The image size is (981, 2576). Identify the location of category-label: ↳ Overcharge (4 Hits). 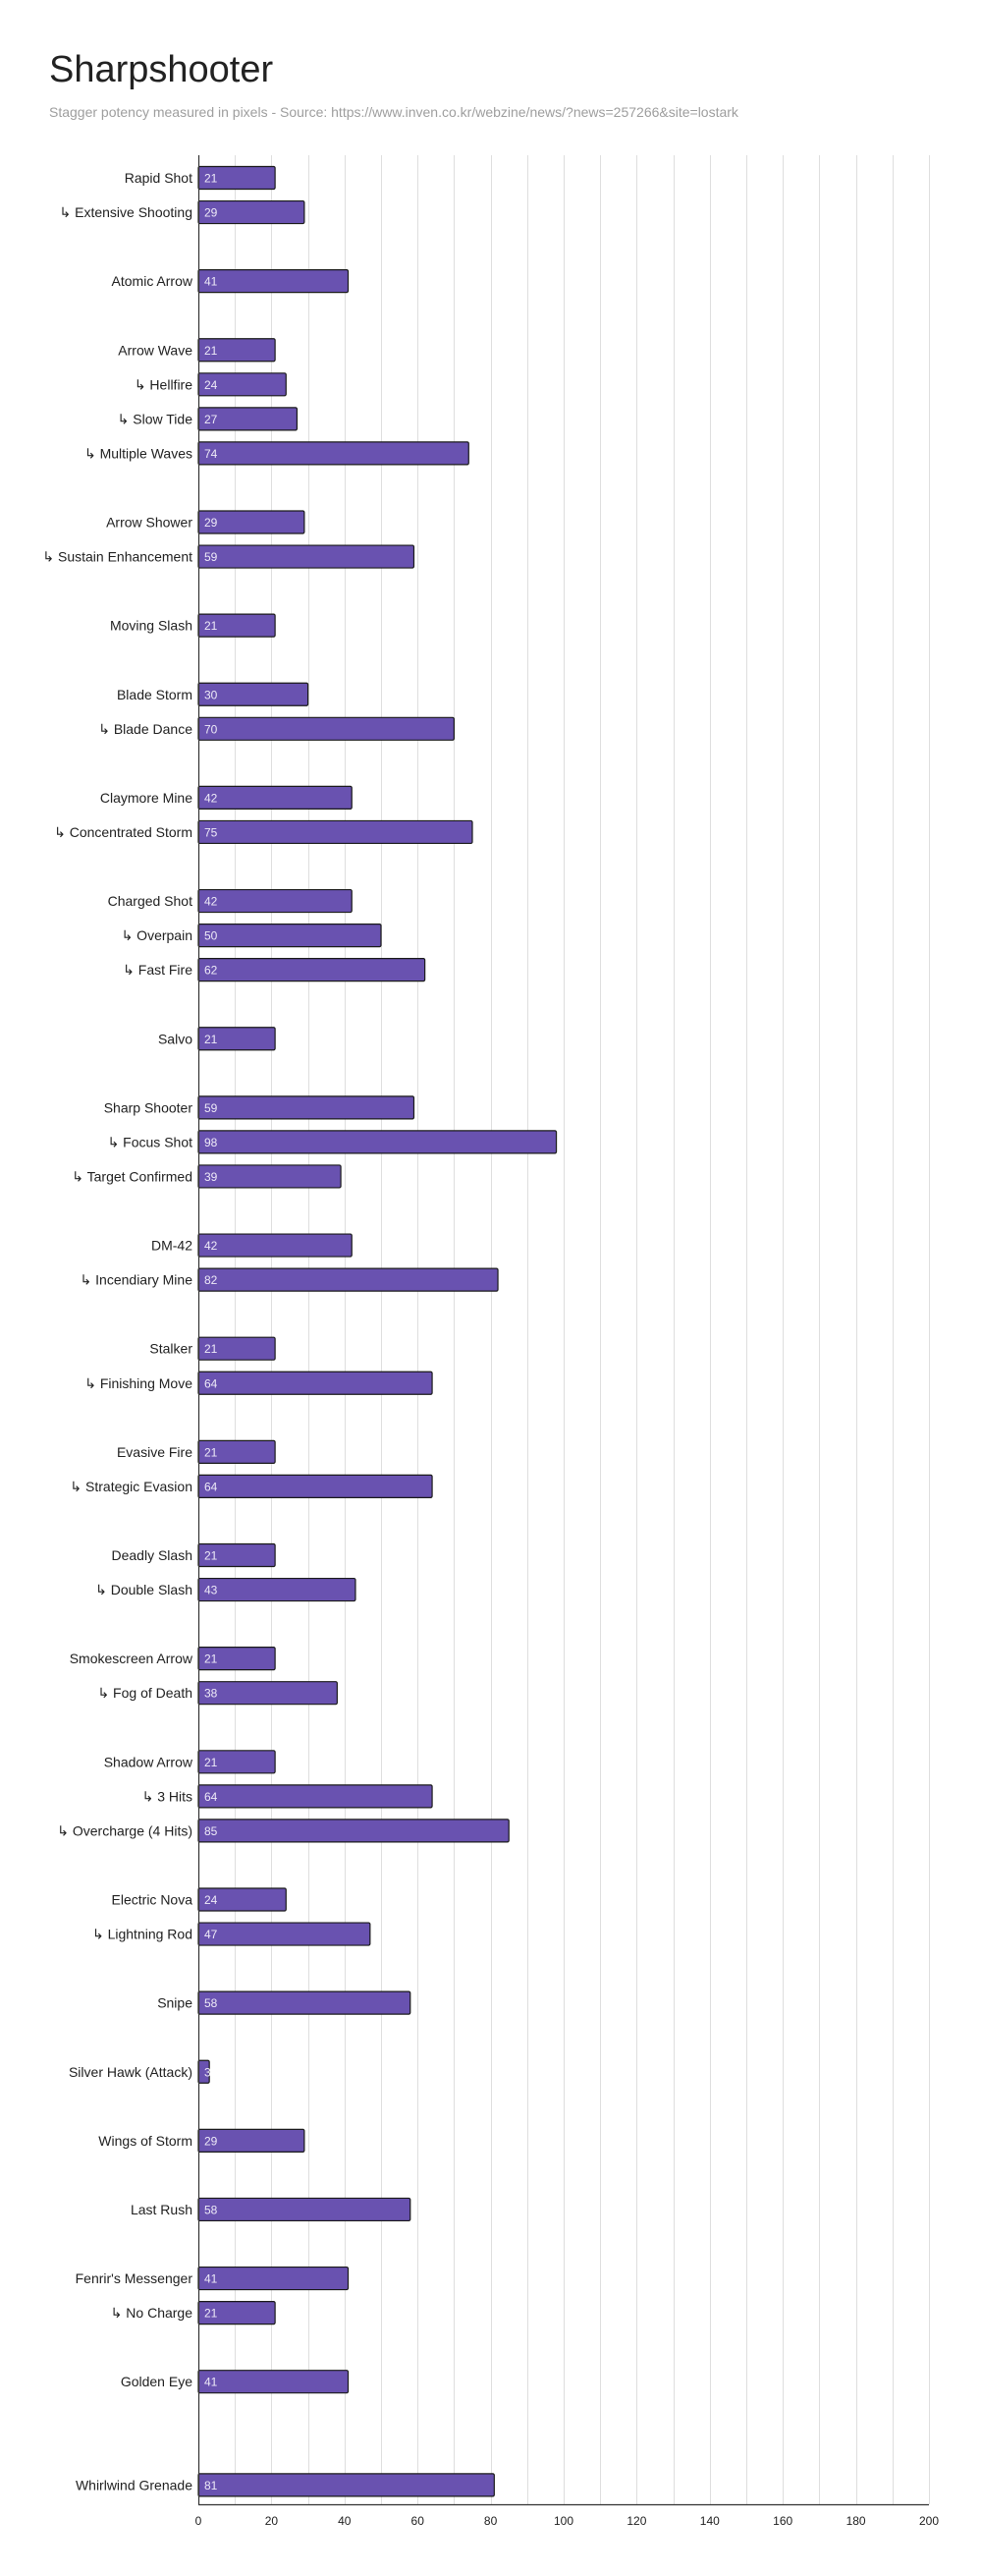
(124, 1830).